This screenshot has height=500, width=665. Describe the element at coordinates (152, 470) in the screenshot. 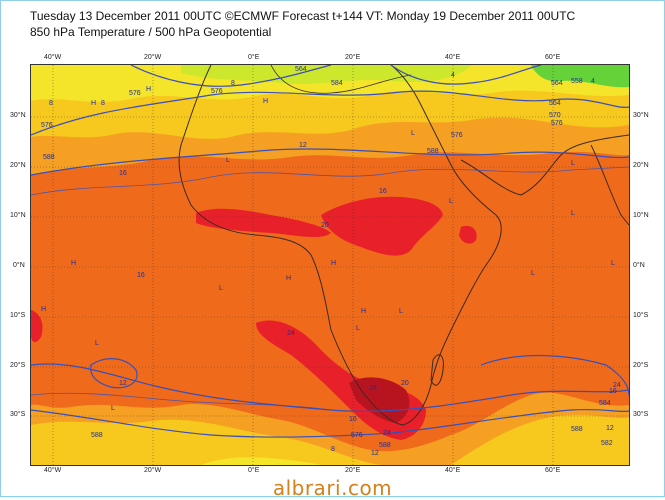

I see `lon-label-bottom: 20°W` at that location.